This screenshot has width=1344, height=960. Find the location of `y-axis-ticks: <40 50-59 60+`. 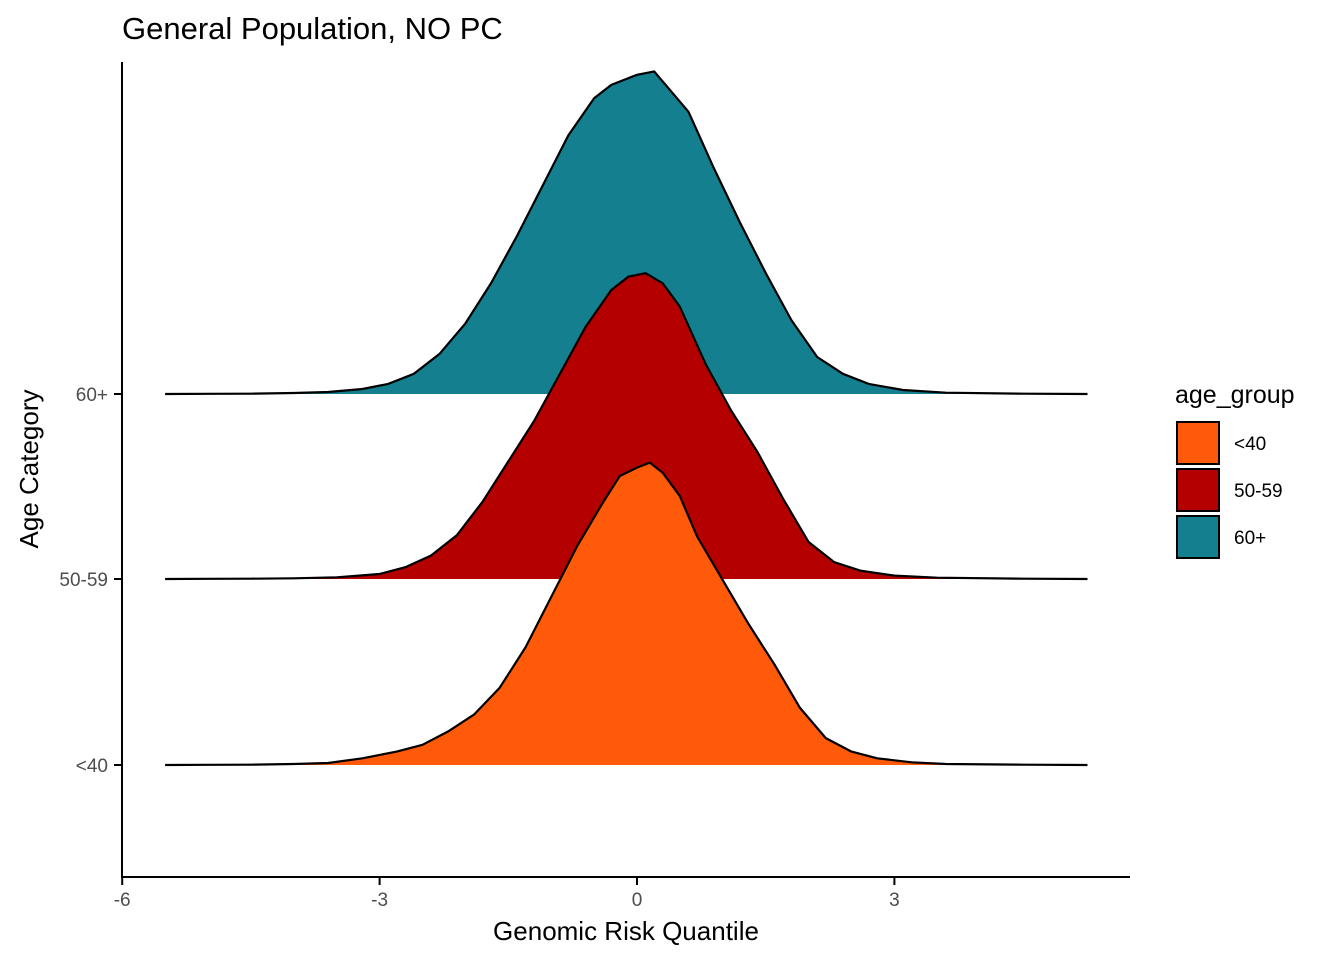

y-axis-ticks: <40 50-59 60+ is located at coordinates (90, 581).